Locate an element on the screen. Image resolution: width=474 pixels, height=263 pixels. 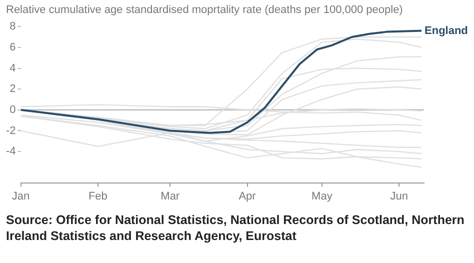
y-tick-label: -4 is located at coordinates (11, 152).